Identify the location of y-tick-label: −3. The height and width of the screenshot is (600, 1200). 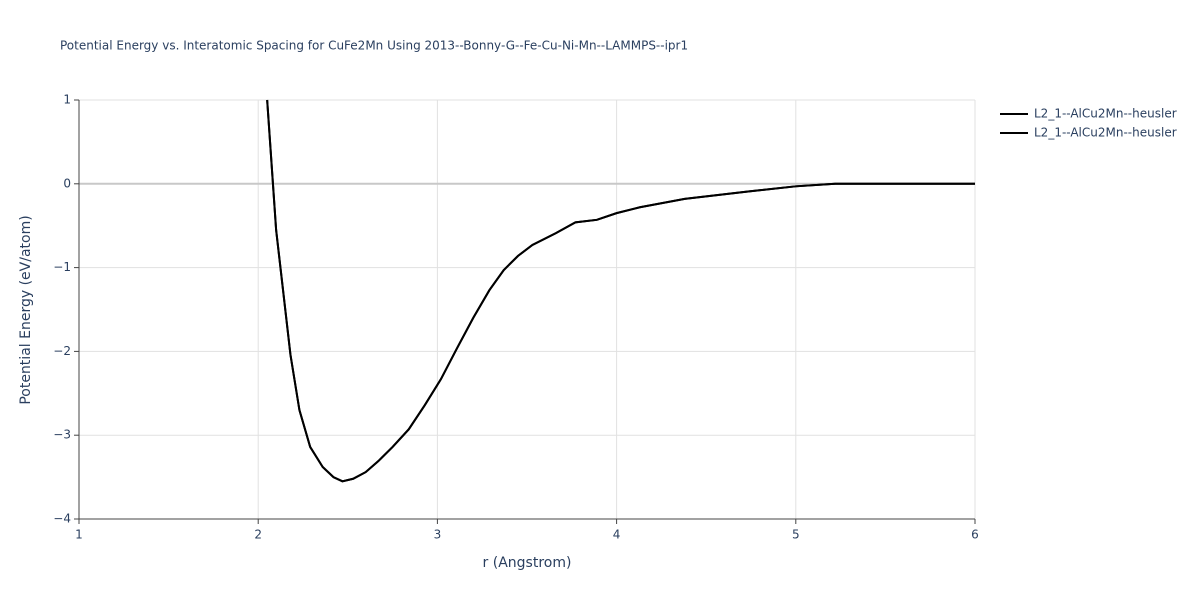
(62, 435).